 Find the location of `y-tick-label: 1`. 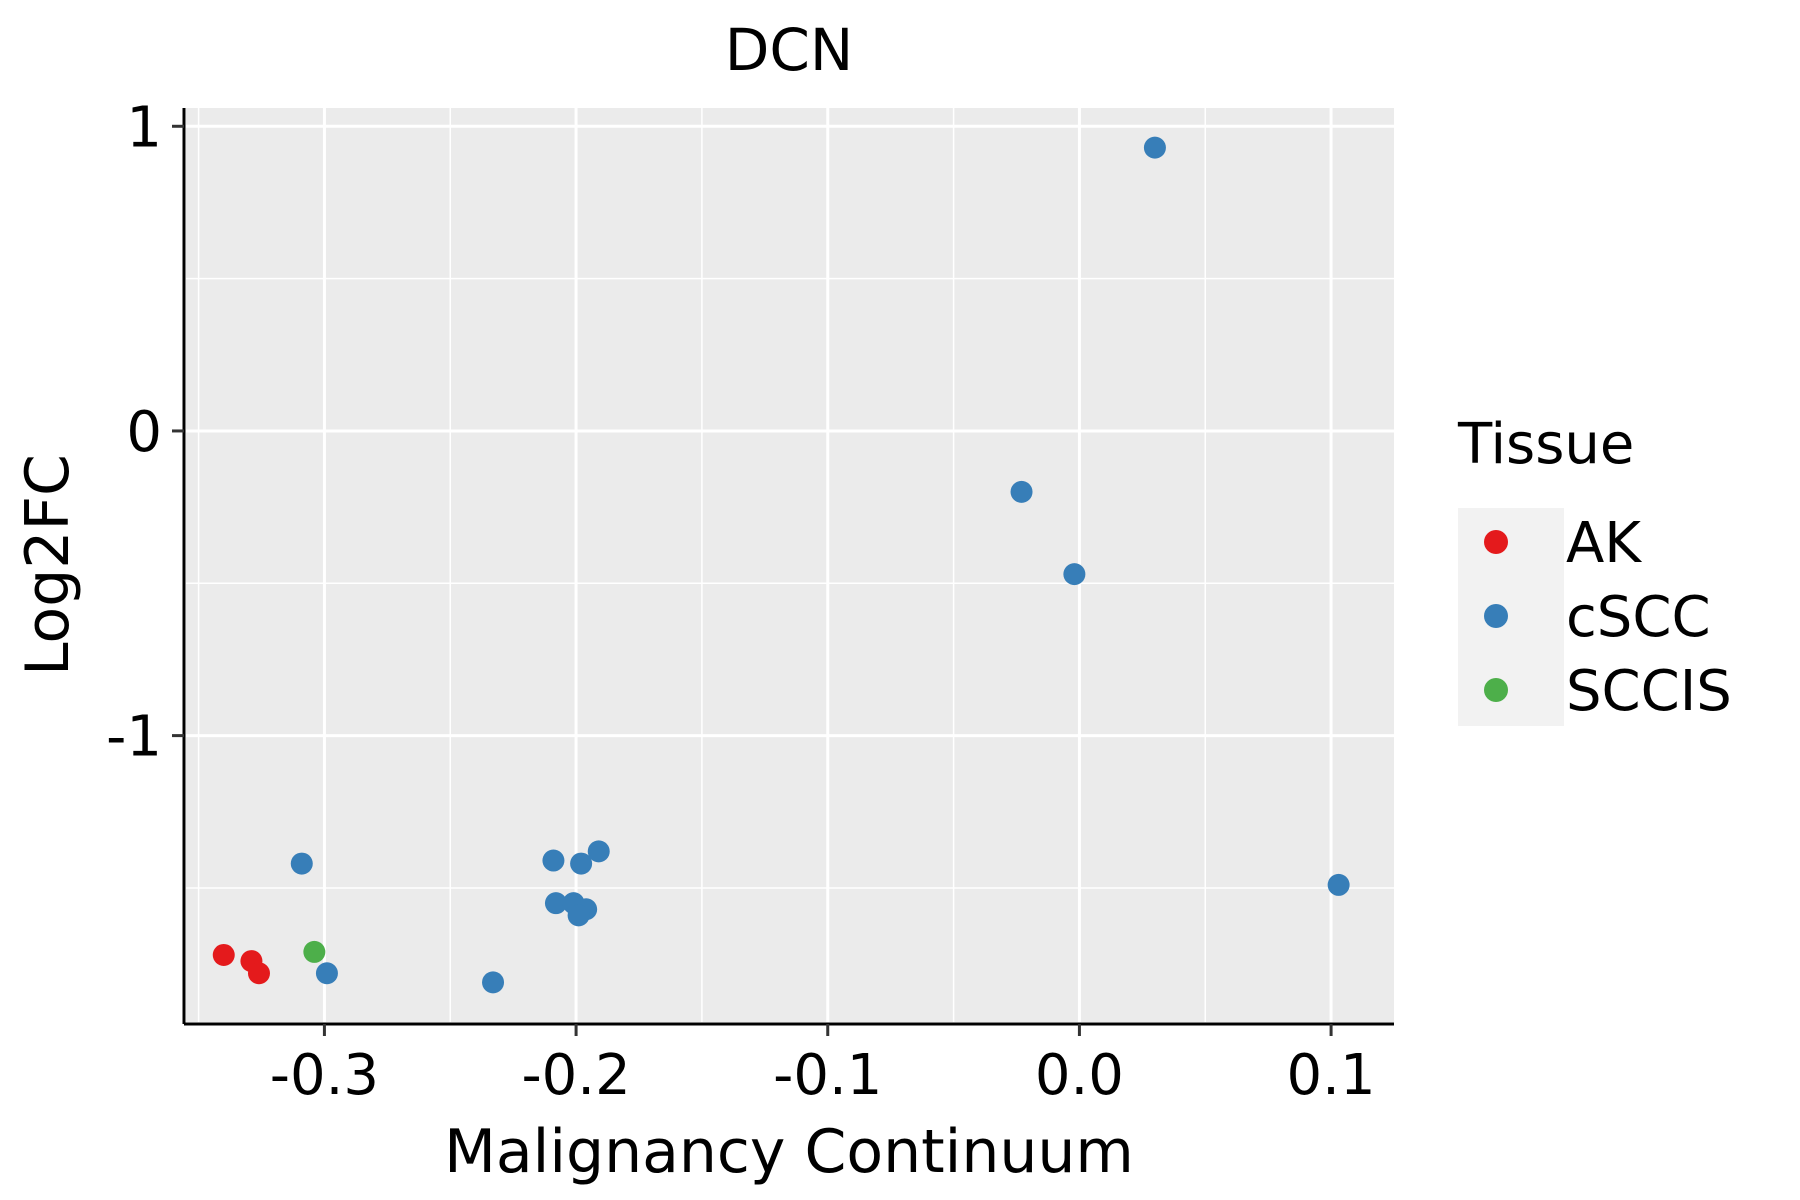

y-tick-label: 1 is located at coordinates (144, 127).